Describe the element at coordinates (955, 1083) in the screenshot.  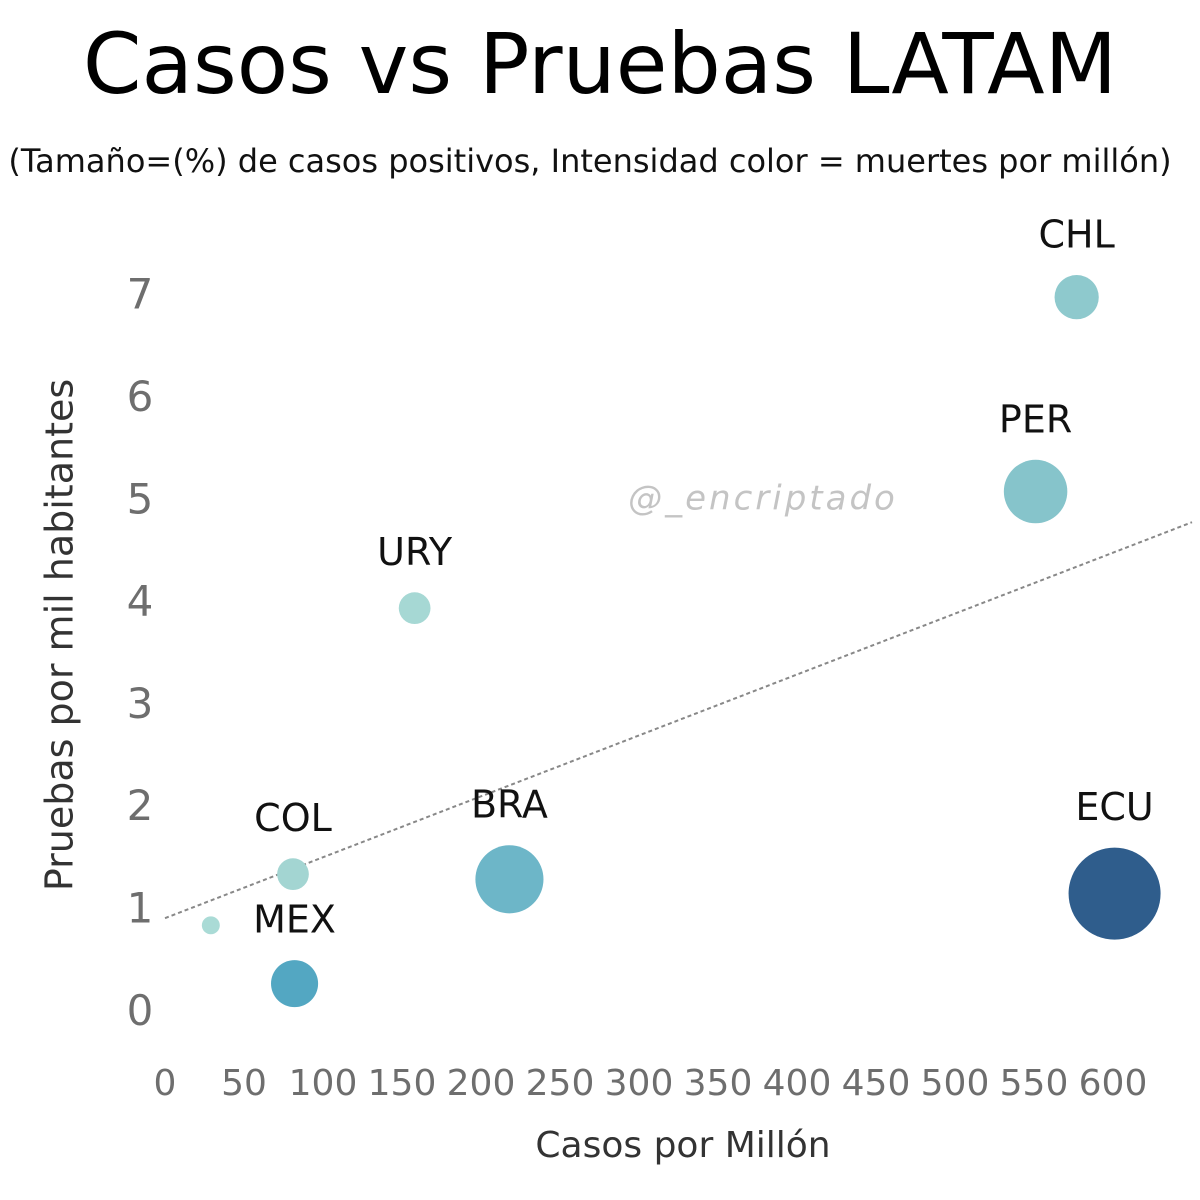
I see `x-tick-label: 500` at that location.